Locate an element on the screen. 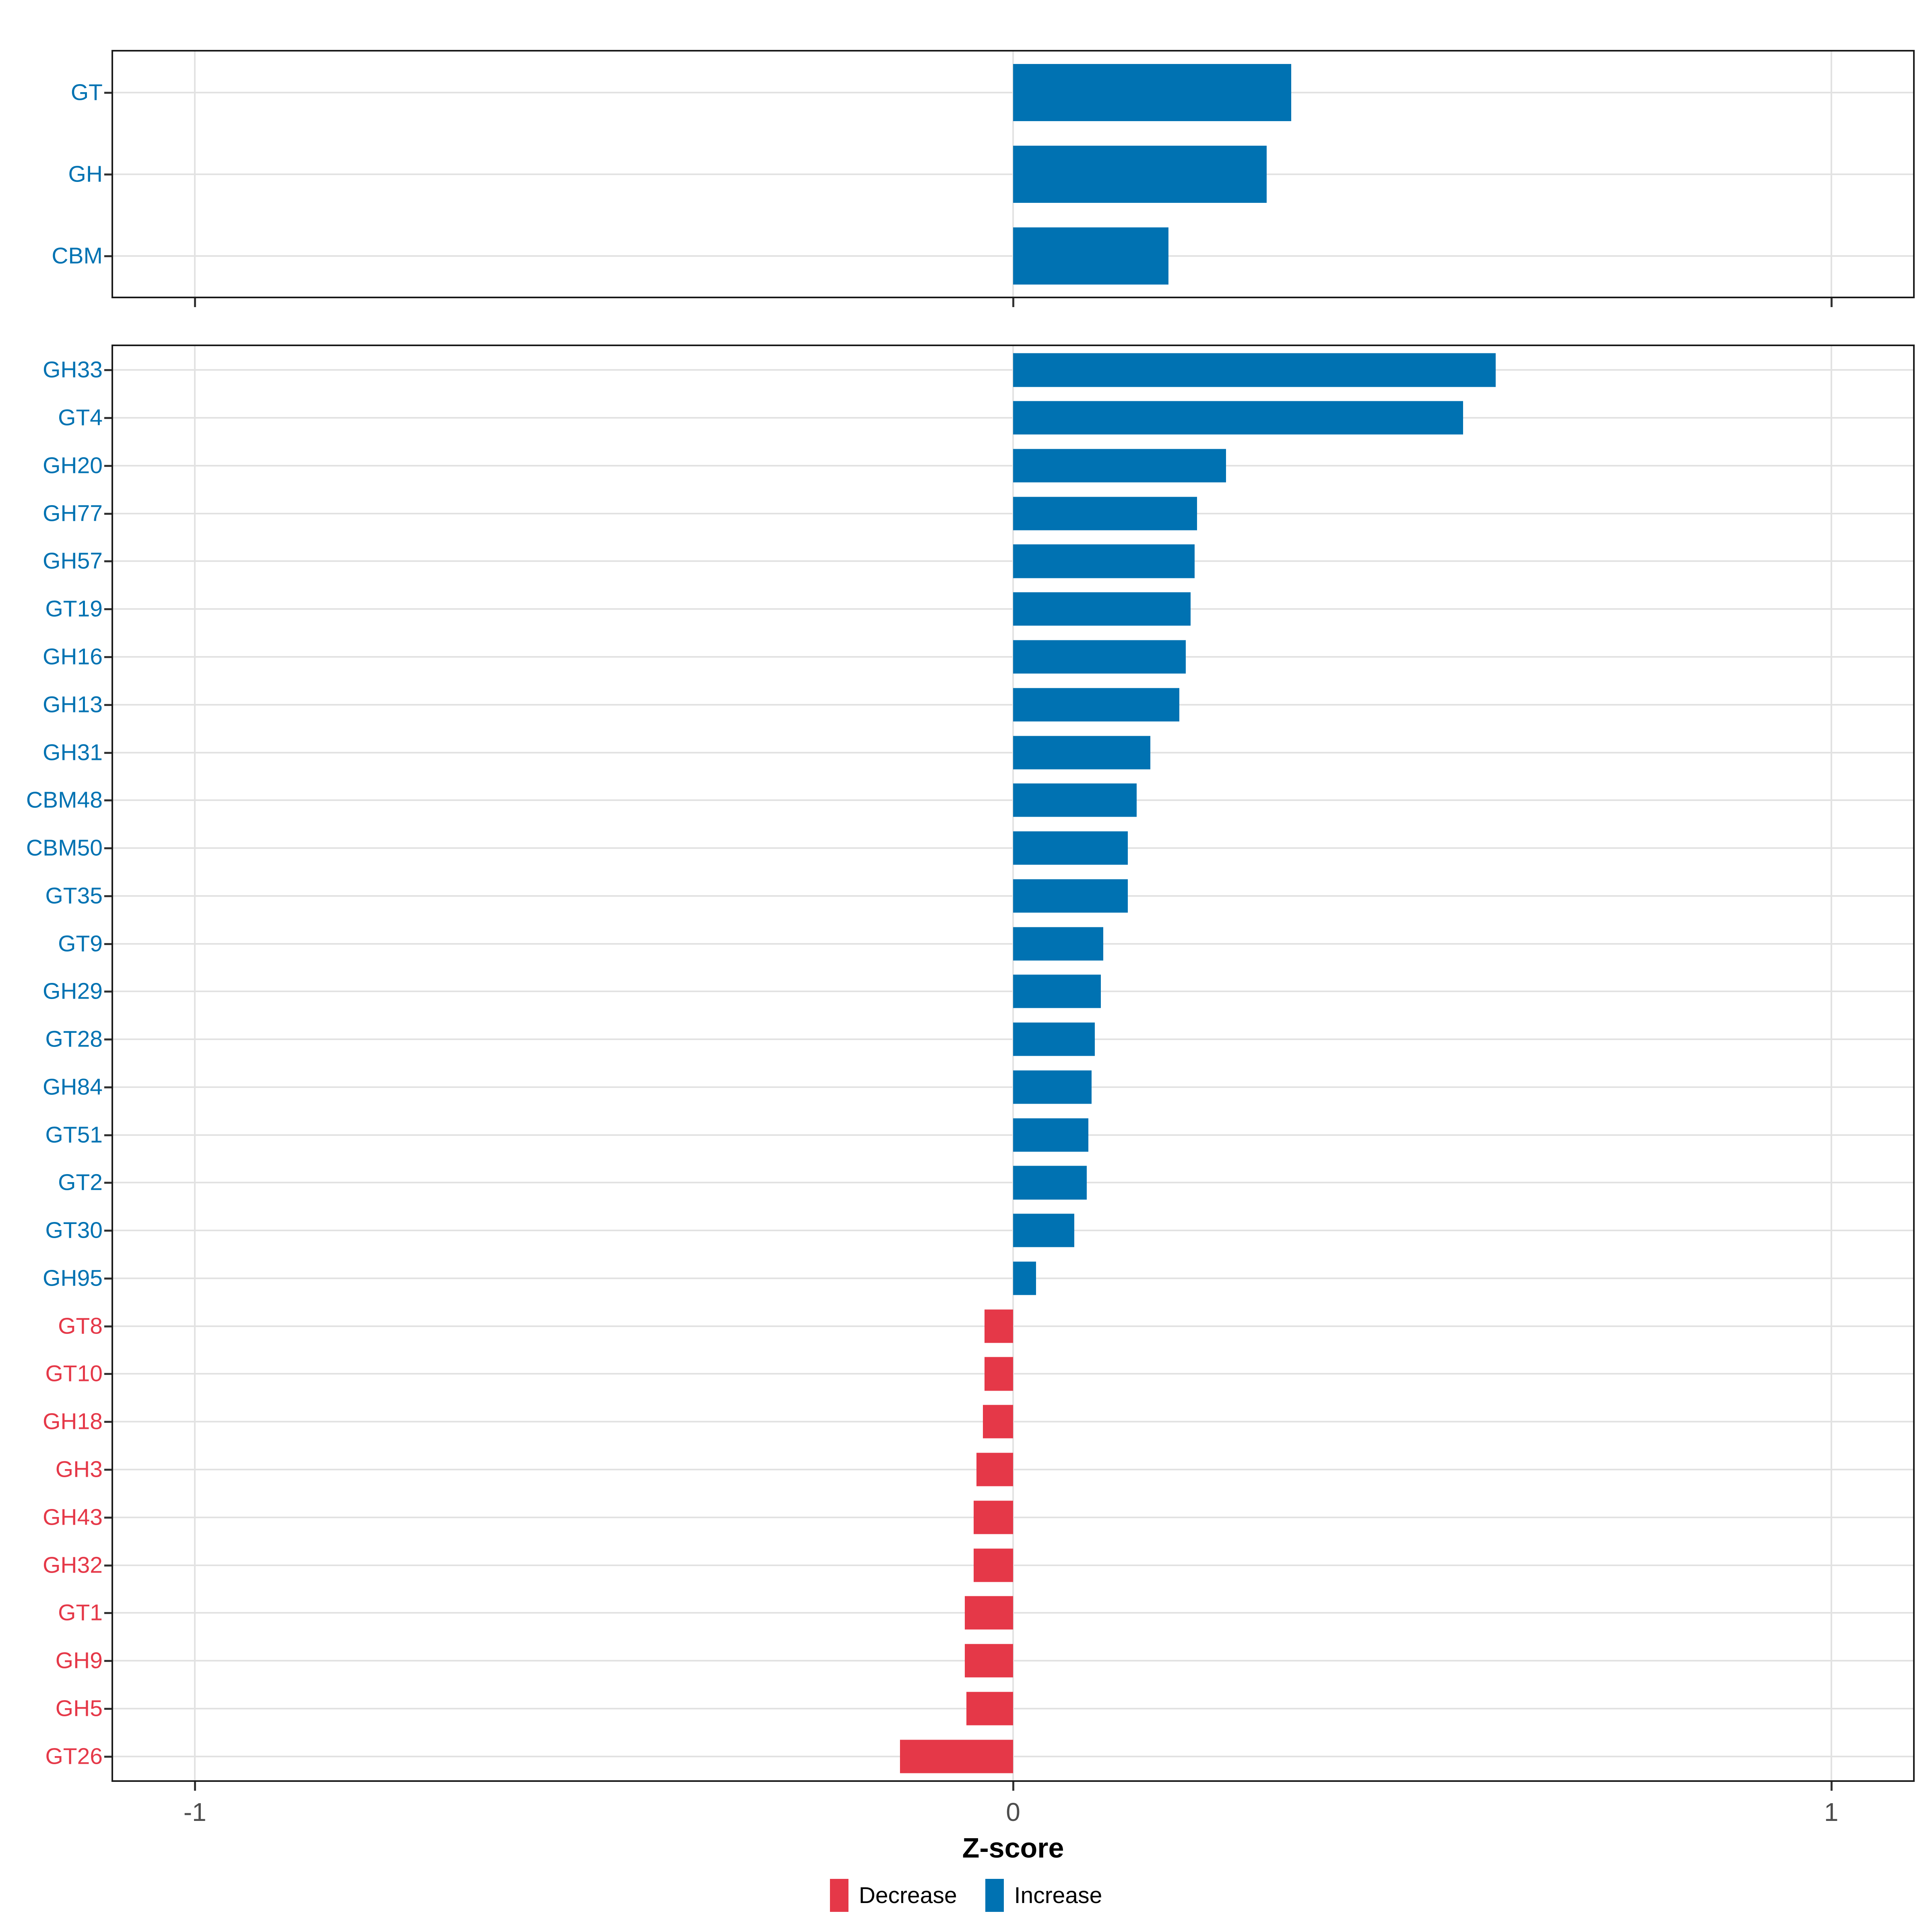 The height and width of the screenshot is (1932, 1932). y-tick-GH31 is located at coordinates (107, 752).